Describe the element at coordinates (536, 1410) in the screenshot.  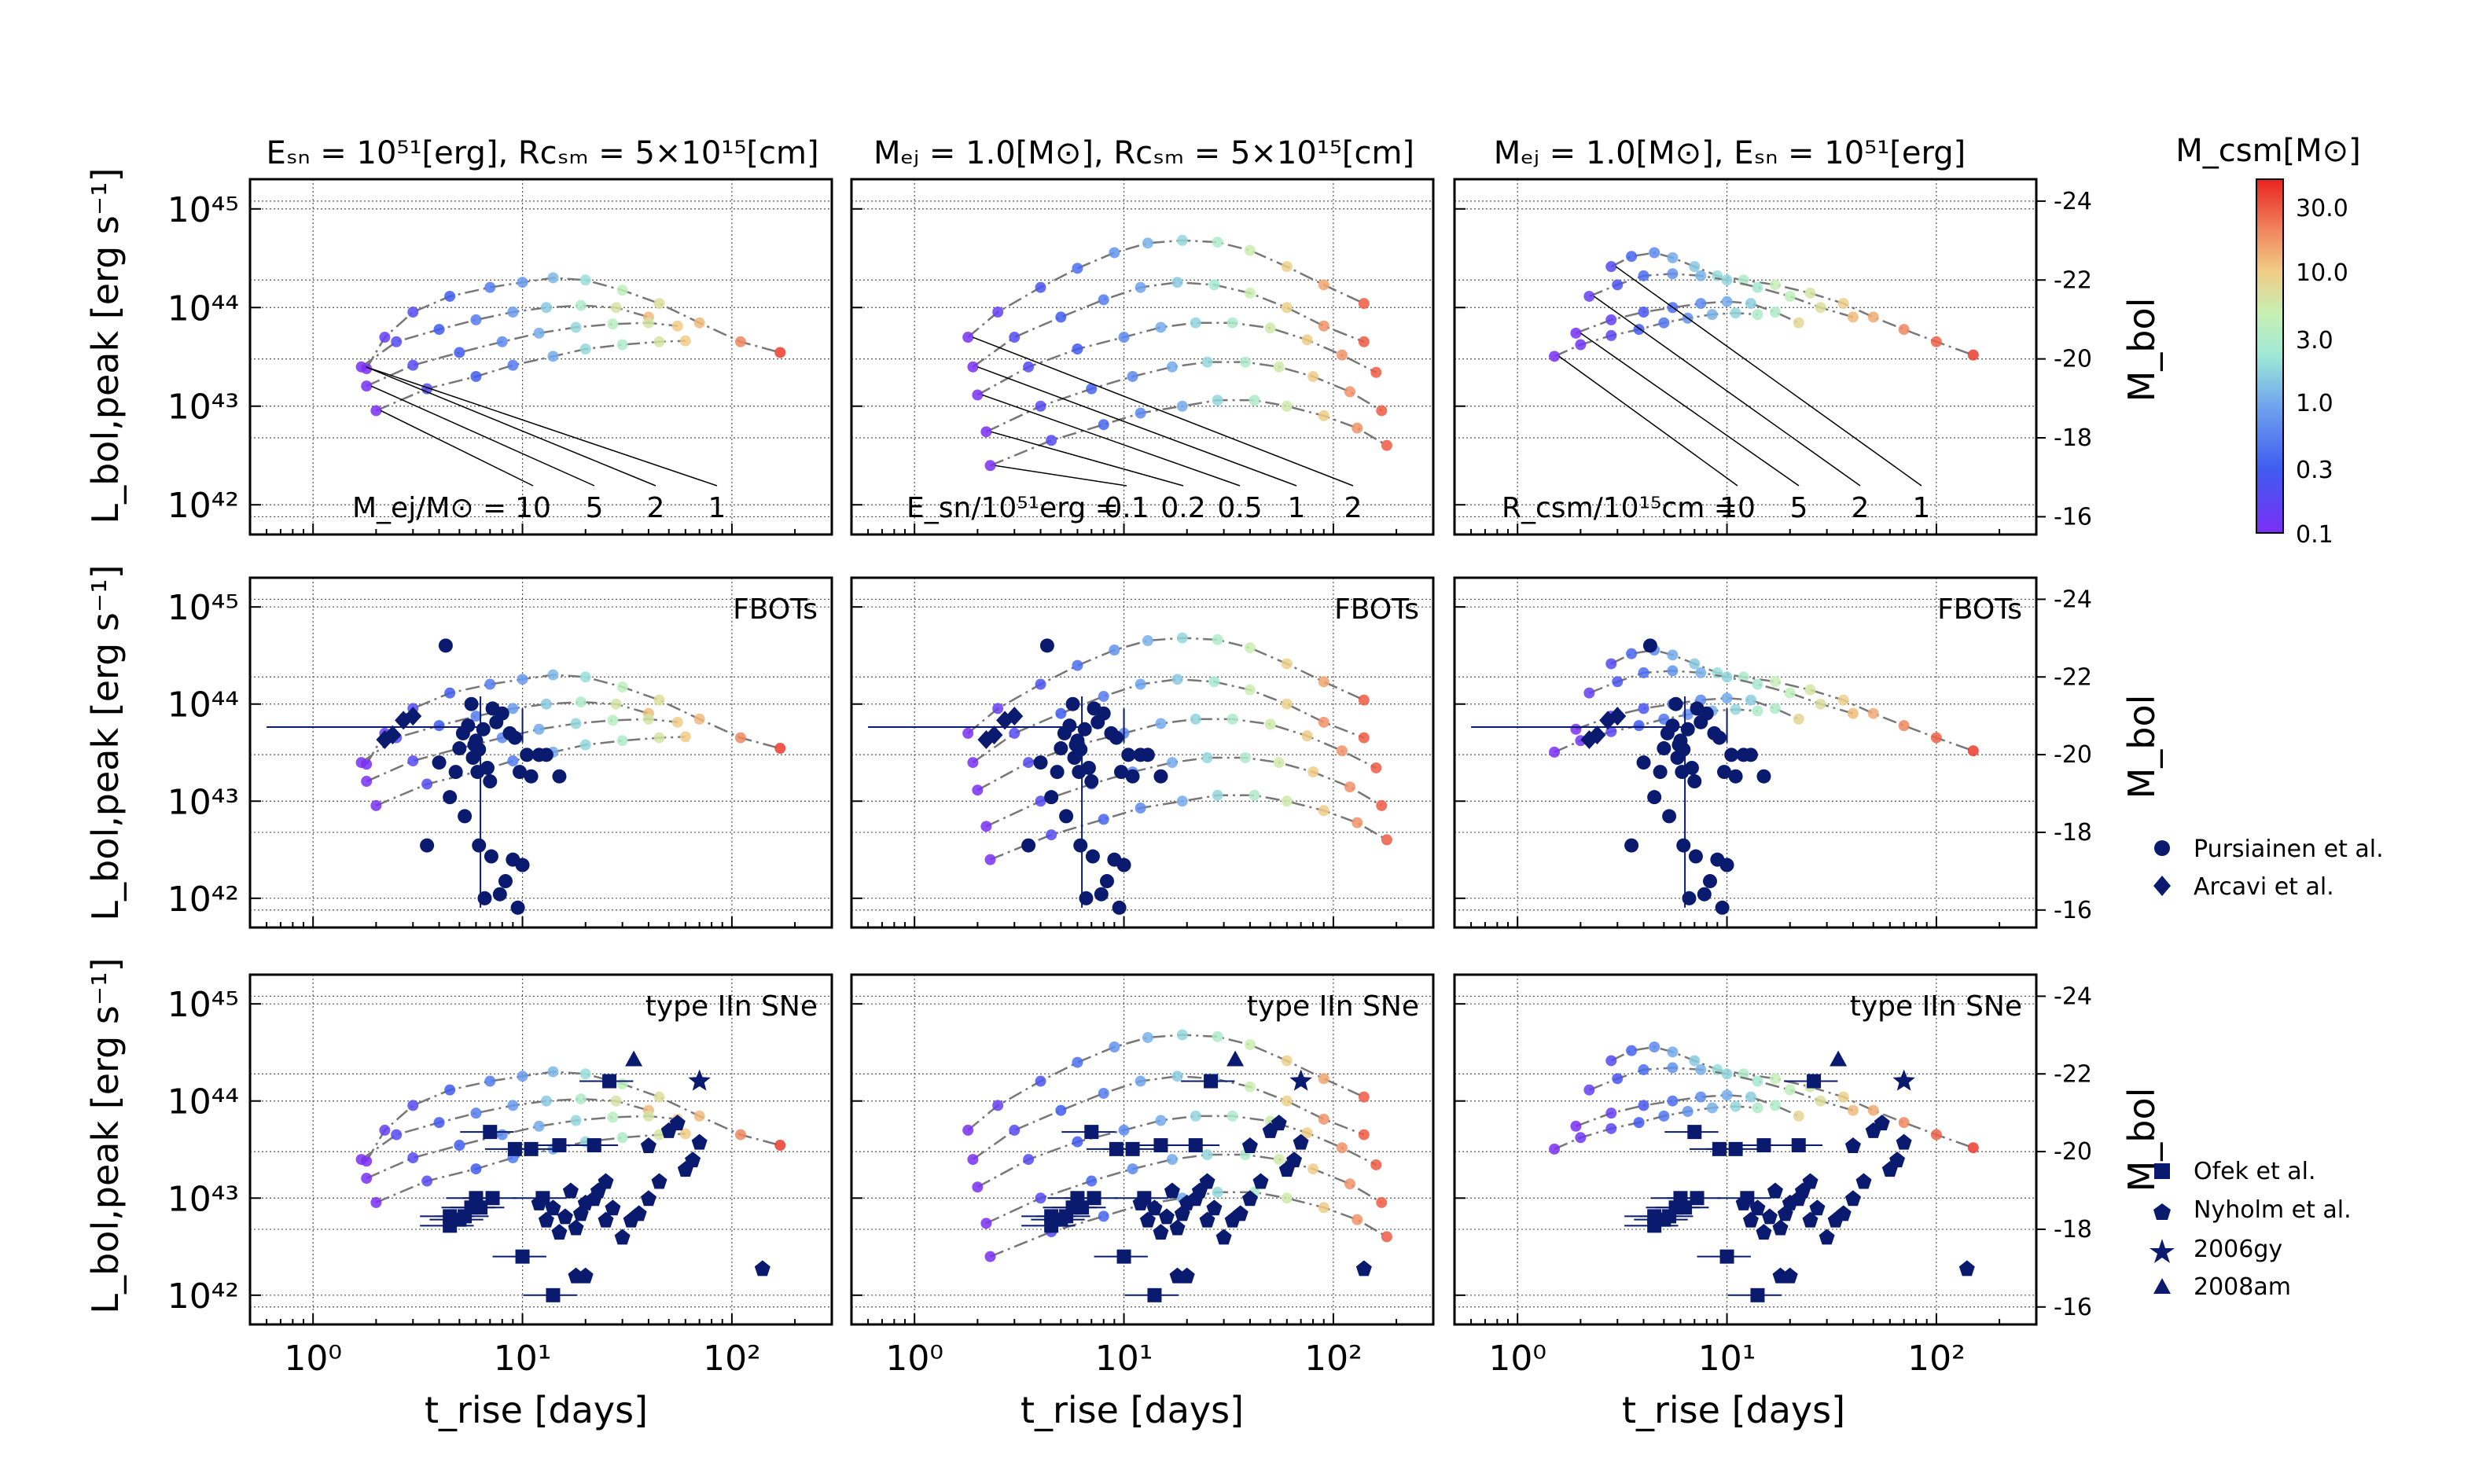
I see `xlabel-col1: t_rise [days]` at that location.